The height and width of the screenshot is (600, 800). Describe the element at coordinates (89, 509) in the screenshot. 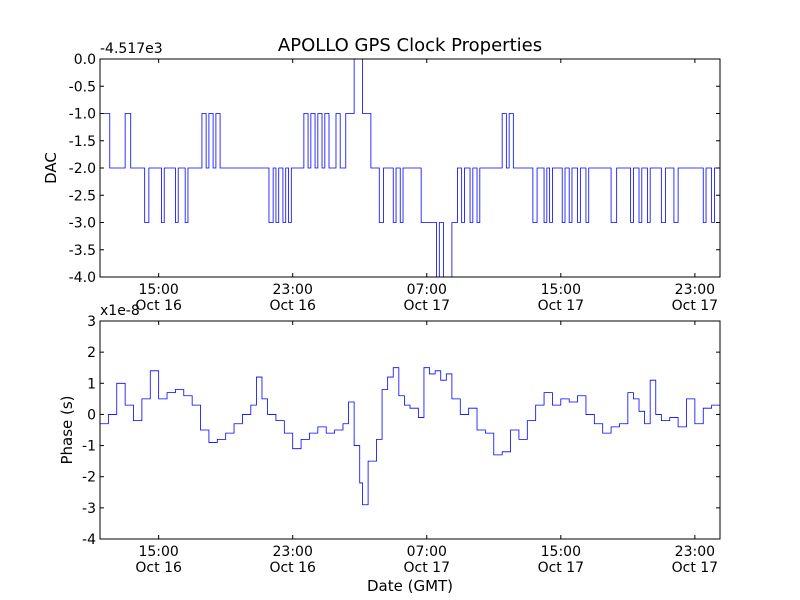

I see `y-tick-label: -3` at that location.